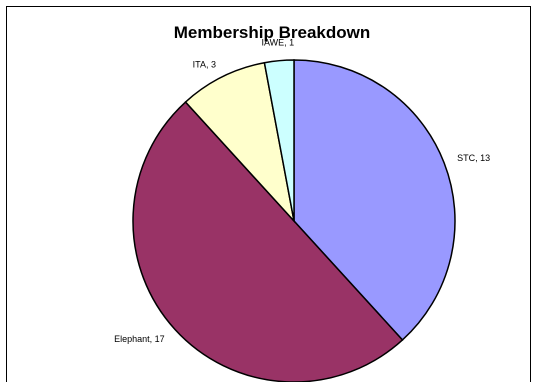  What do you see at coordinates (240, 142) in the screenshot?
I see `pie-slice-ita` at bounding box center [240, 142].